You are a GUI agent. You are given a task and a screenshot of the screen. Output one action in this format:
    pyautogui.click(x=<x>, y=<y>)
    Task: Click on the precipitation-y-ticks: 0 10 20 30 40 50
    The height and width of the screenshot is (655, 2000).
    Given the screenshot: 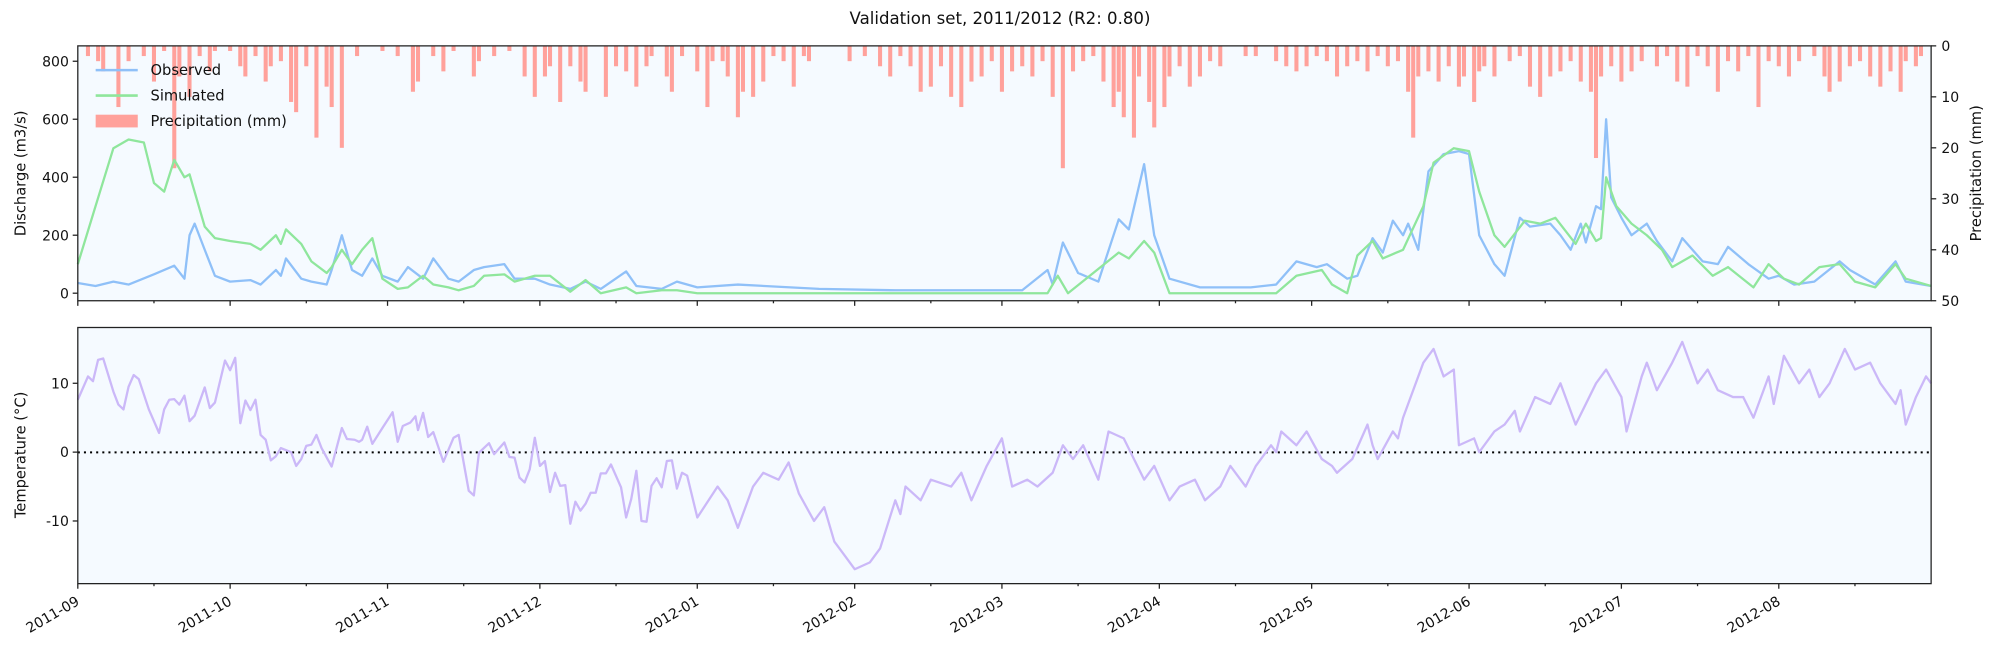 What is the action you would take?
    pyautogui.click(x=1945, y=174)
    